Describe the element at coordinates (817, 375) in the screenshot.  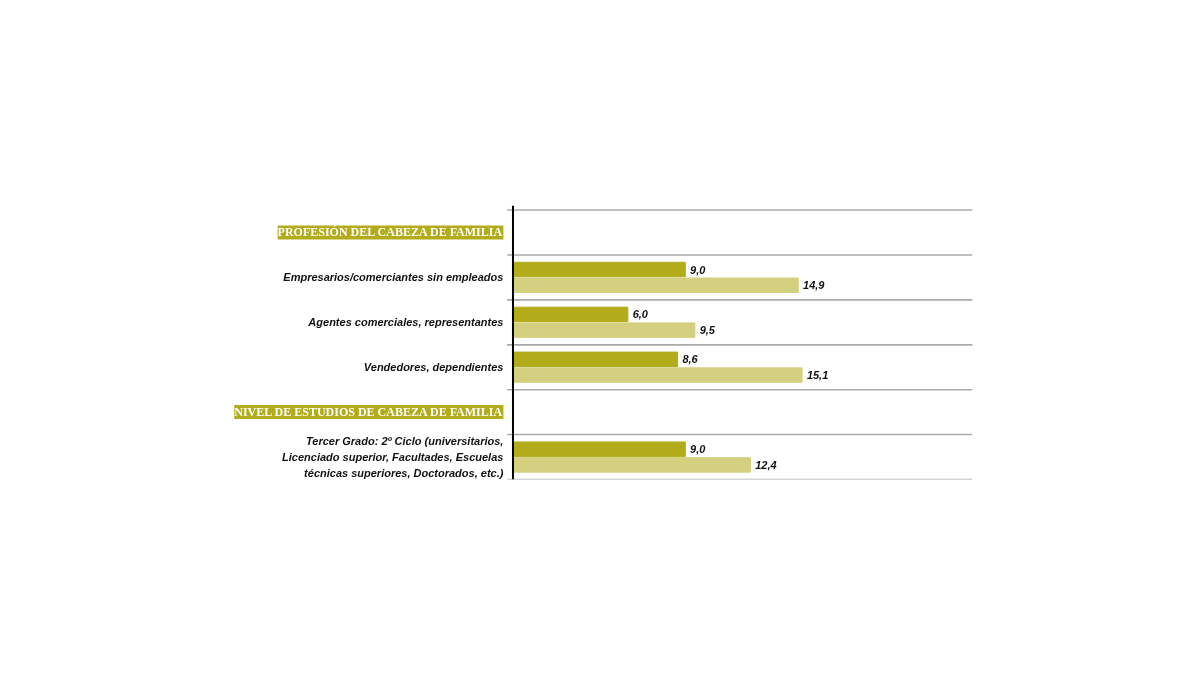
I see `data-label: 15,1` at that location.